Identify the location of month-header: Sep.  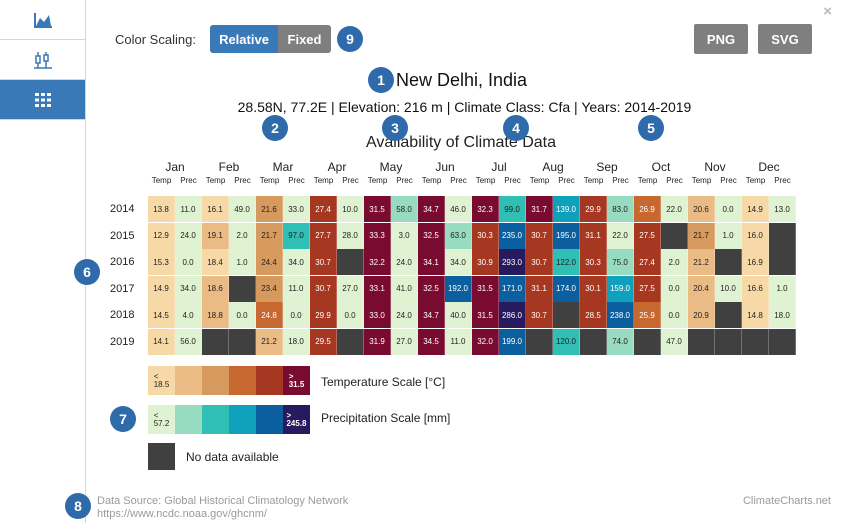
(607, 167).